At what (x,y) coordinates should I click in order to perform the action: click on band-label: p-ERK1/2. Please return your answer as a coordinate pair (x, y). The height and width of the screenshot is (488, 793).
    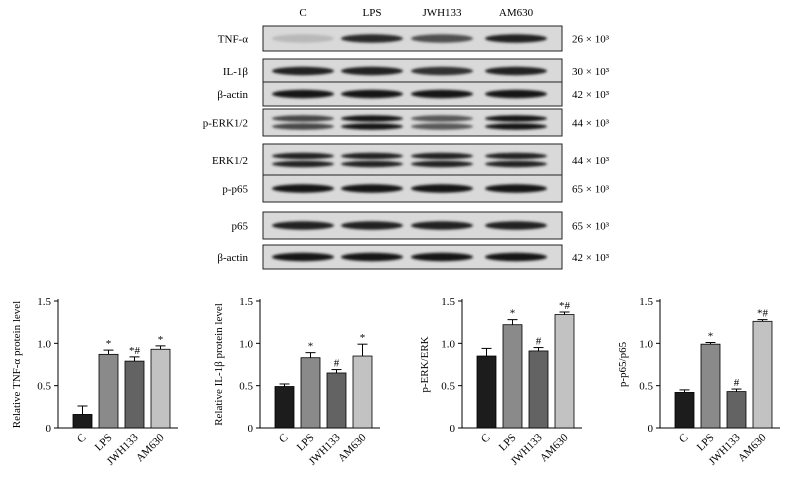
    Looking at the image, I should click on (225, 124).